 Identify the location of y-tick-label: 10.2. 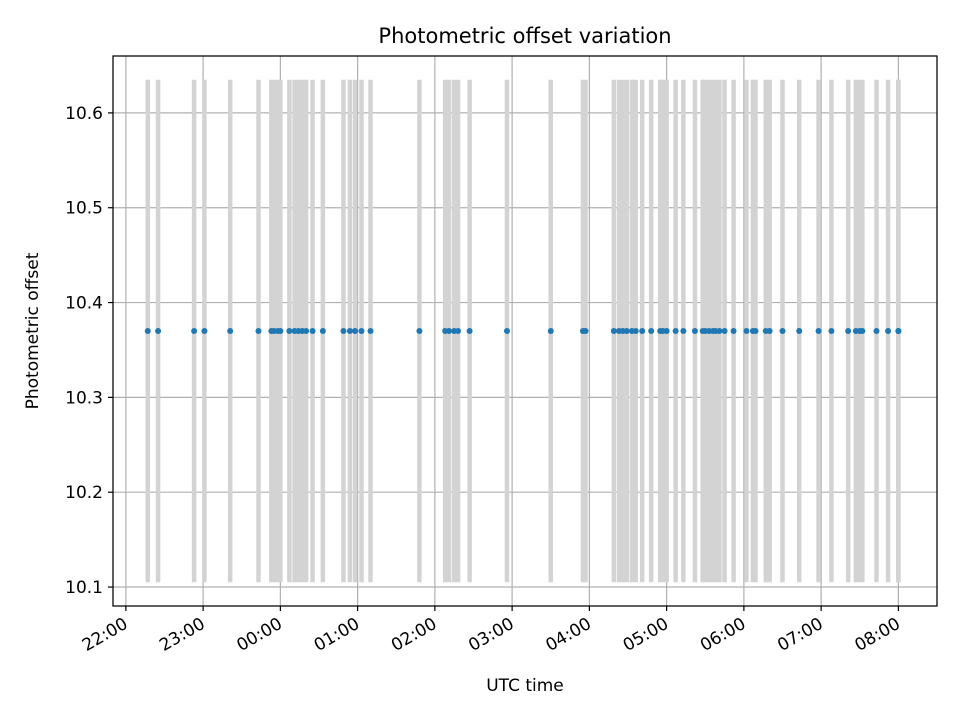
(84, 493).